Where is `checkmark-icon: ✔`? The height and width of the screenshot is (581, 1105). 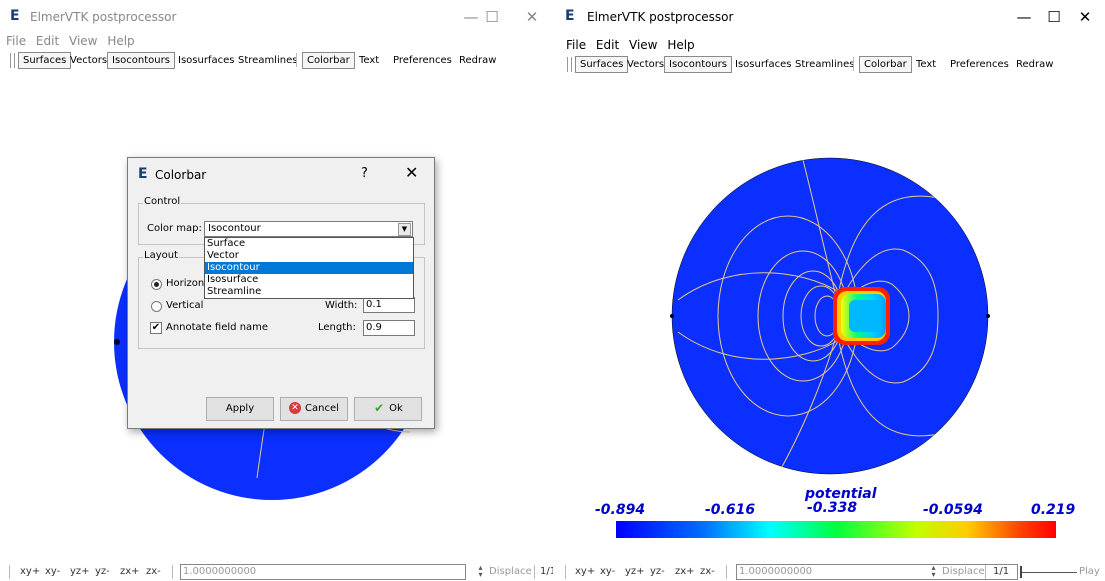 checkmark-icon: ✔ is located at coordinates (379, 408).